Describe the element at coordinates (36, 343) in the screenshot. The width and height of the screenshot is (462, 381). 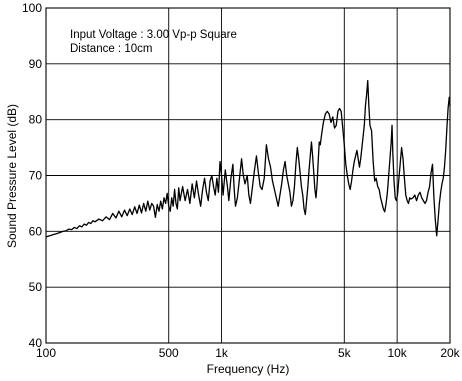
I see `y-tick-label: 40` at that location.